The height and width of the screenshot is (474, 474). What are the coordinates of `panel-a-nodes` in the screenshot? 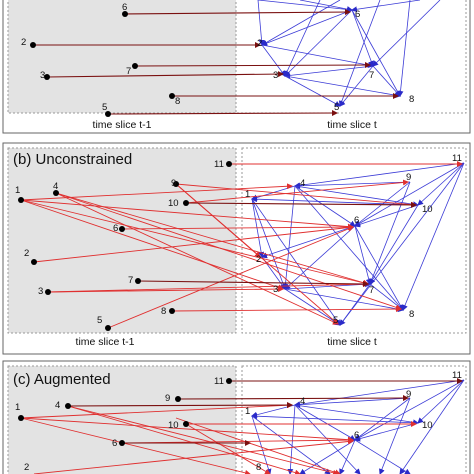 It's located at (102, 64).